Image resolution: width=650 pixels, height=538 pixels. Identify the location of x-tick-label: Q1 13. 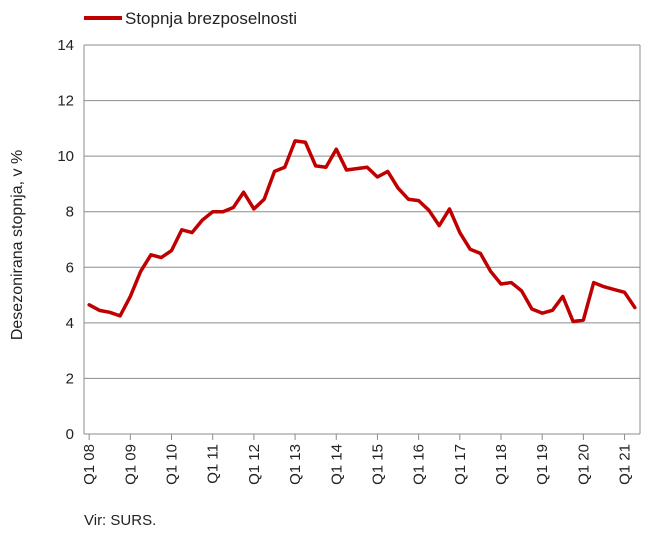
(295, 464).